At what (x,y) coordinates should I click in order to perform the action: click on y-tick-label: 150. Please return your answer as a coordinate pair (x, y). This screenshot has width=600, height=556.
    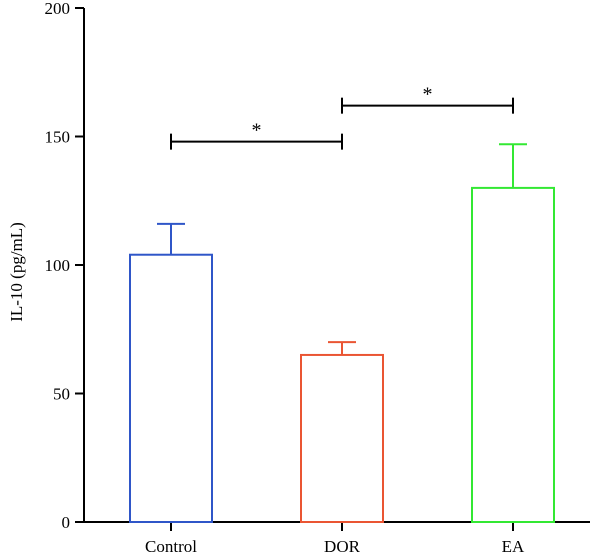
    Looking at the image, I should click on (58, 137).